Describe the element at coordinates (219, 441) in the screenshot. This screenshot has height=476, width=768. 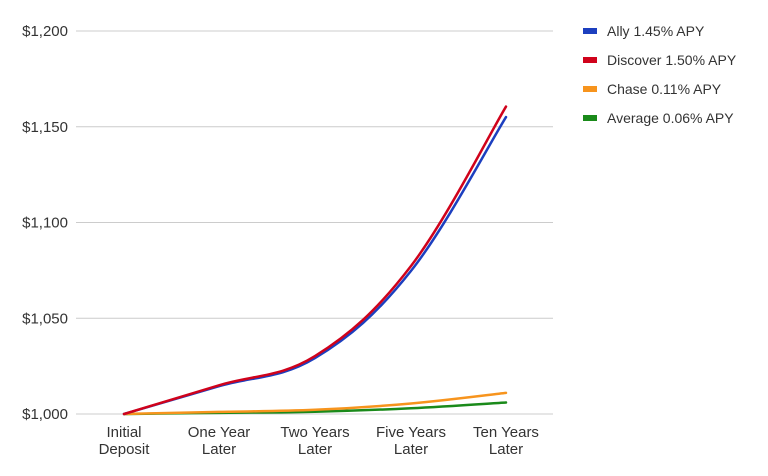
I see `x-tick-label: One Year Later` at that location.